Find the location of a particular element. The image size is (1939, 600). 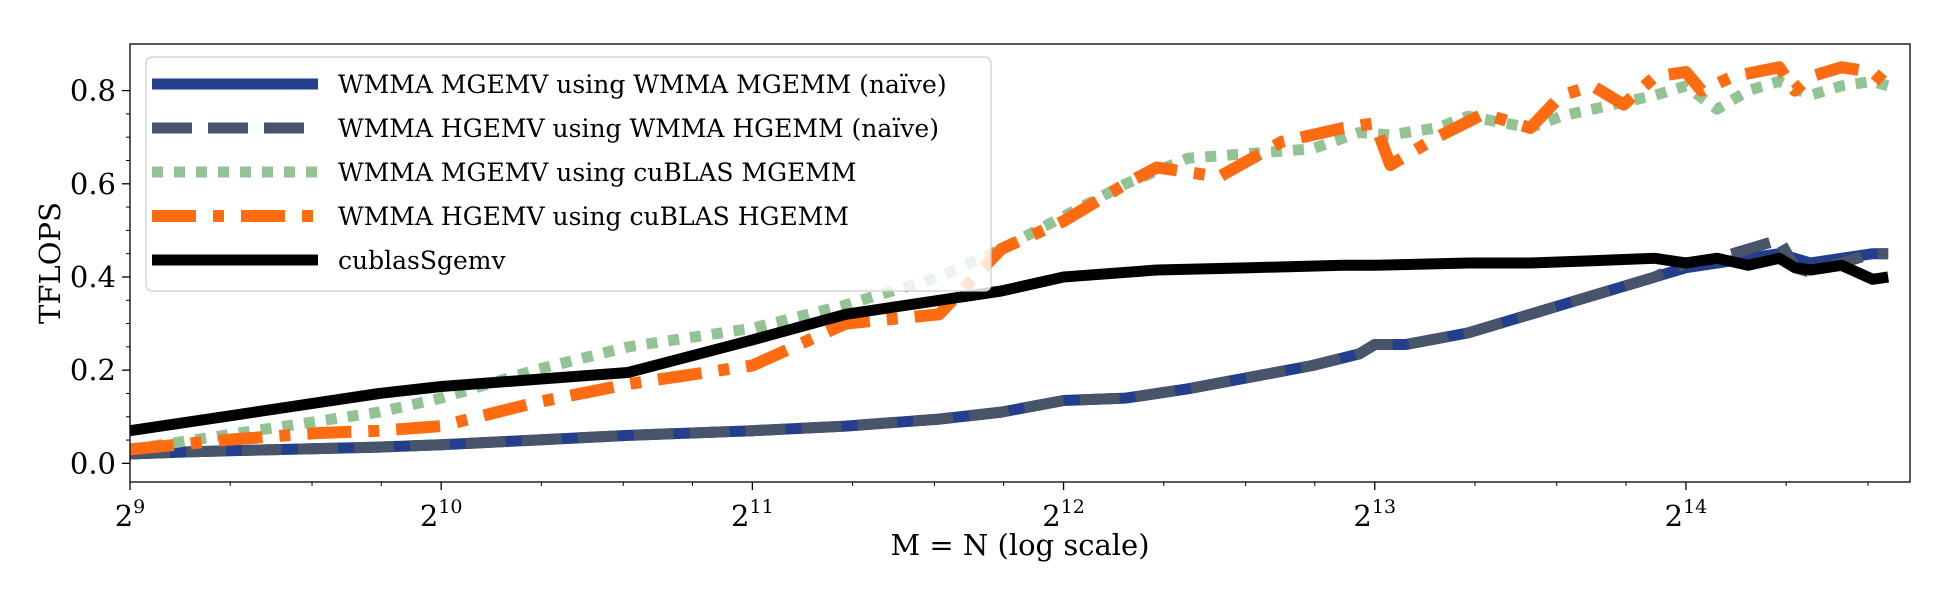

x-tick-label: 214 is located at coordinates (1686, 514).